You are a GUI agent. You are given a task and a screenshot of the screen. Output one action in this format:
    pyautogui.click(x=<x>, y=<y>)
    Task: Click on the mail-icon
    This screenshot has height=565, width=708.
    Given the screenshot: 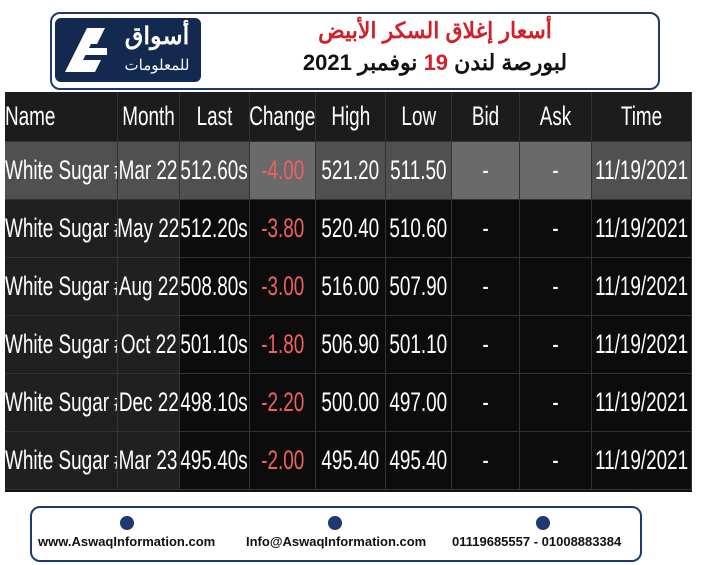 What is the action you would take?
    pyautogui.click(x=335, y=523)
    